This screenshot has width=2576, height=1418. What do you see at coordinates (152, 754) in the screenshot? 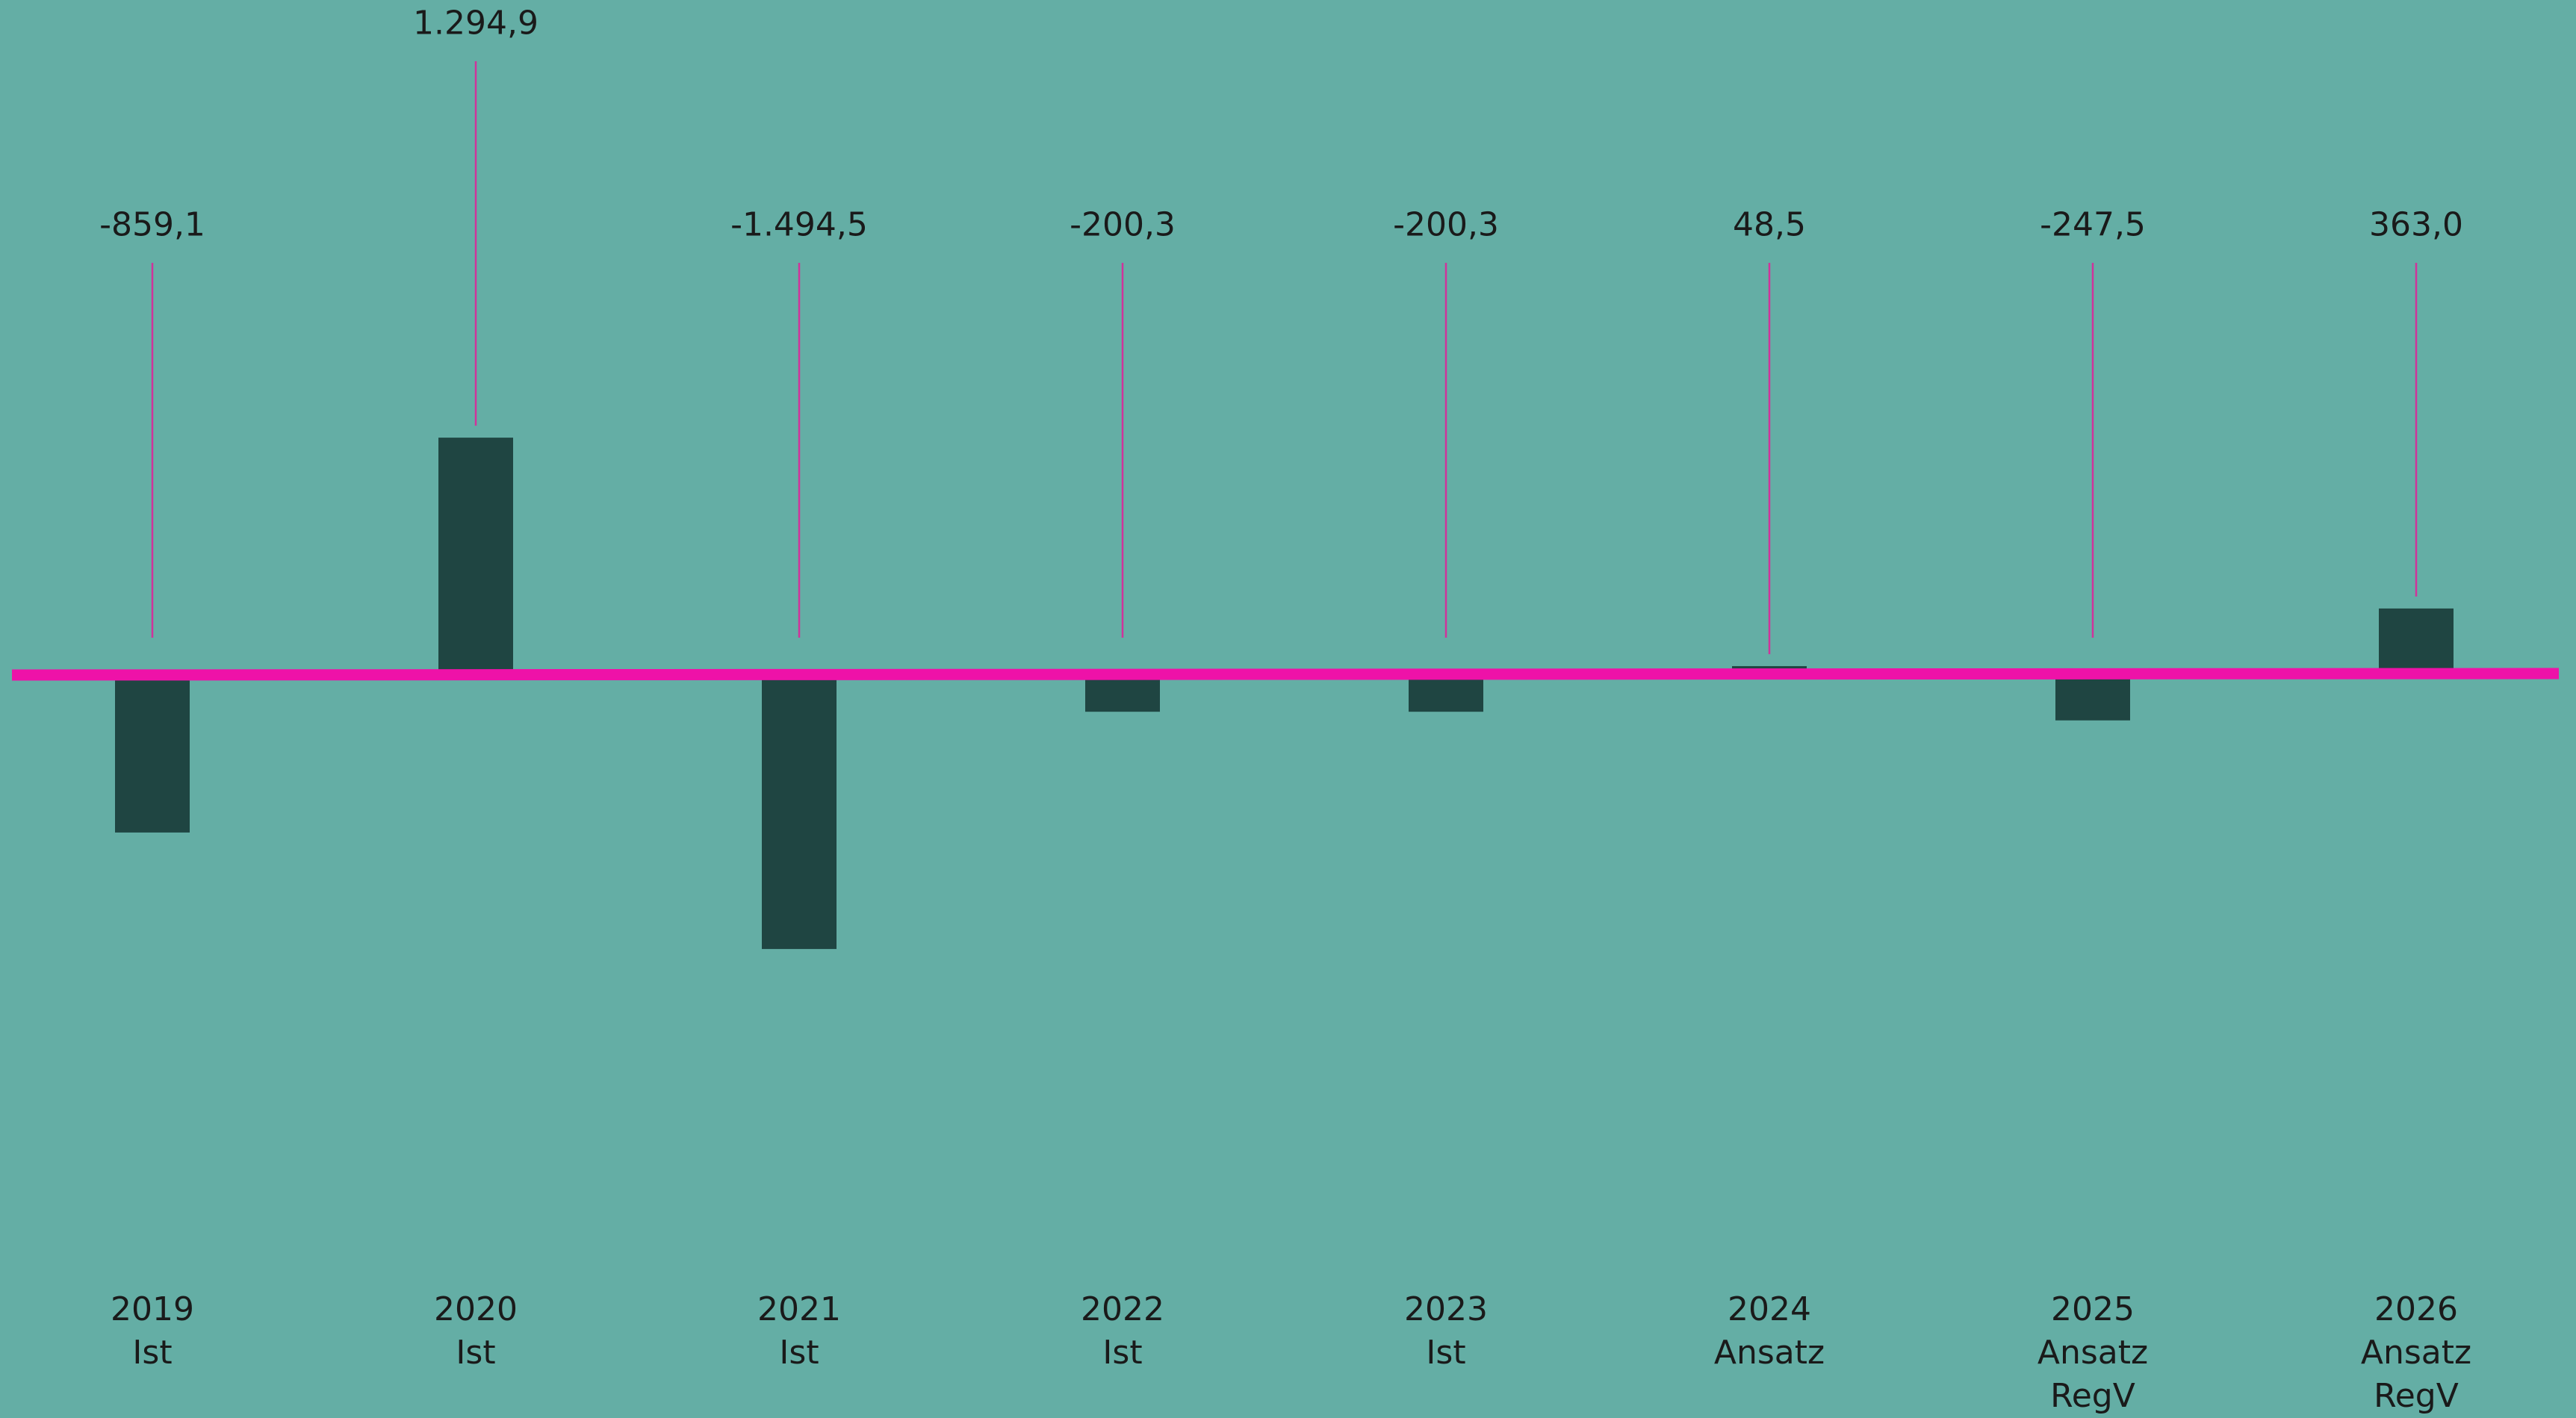
I see `bar-2019` at bounding box center [152, 754].